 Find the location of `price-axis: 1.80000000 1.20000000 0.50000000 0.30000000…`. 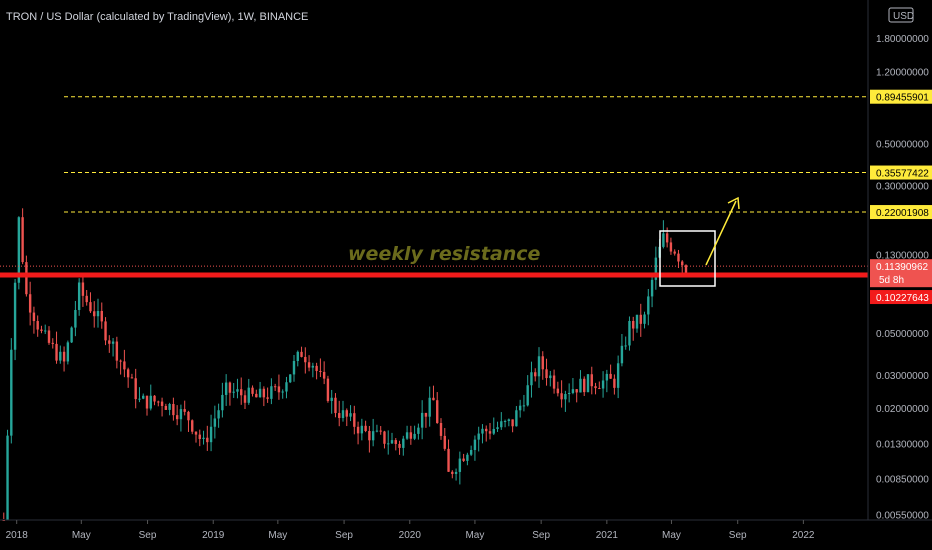

price-axis: 1.80000000 1.20000000 0.50000000 0.30000000… is located at coordinates (902, 277).